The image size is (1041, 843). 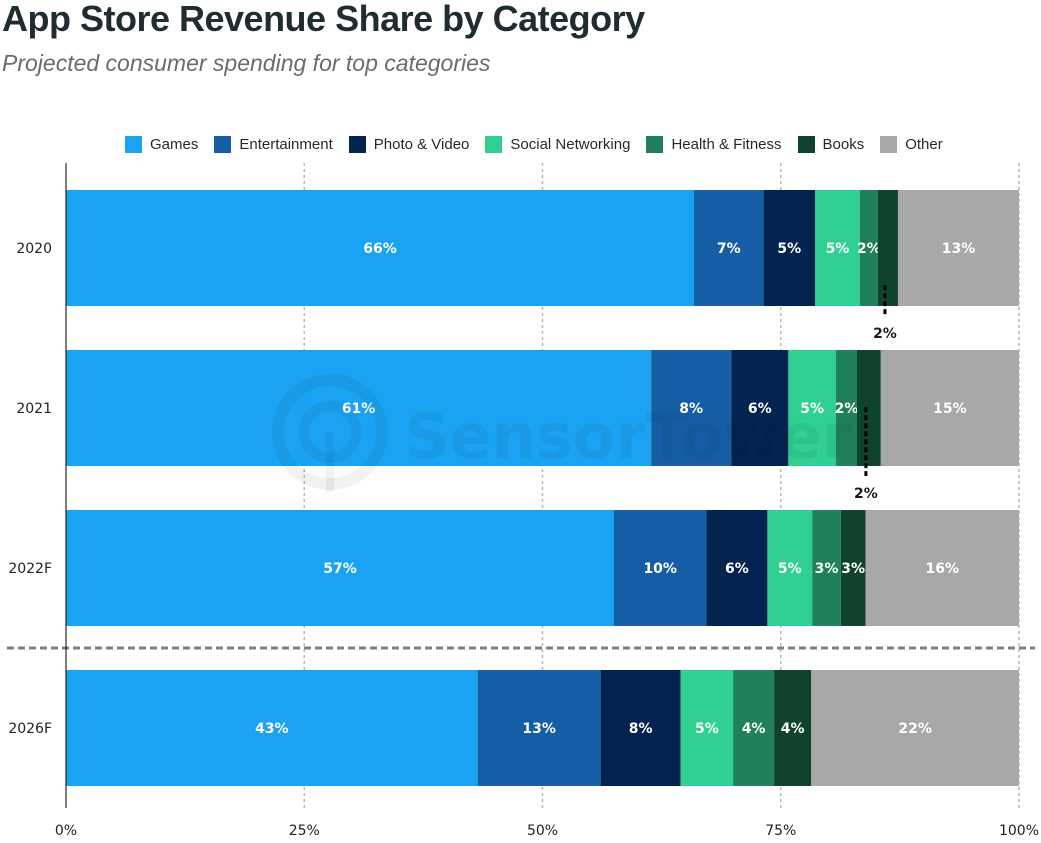 I want to click on legend-item-entertainment: Entertainment, so click(x=273, y=144).